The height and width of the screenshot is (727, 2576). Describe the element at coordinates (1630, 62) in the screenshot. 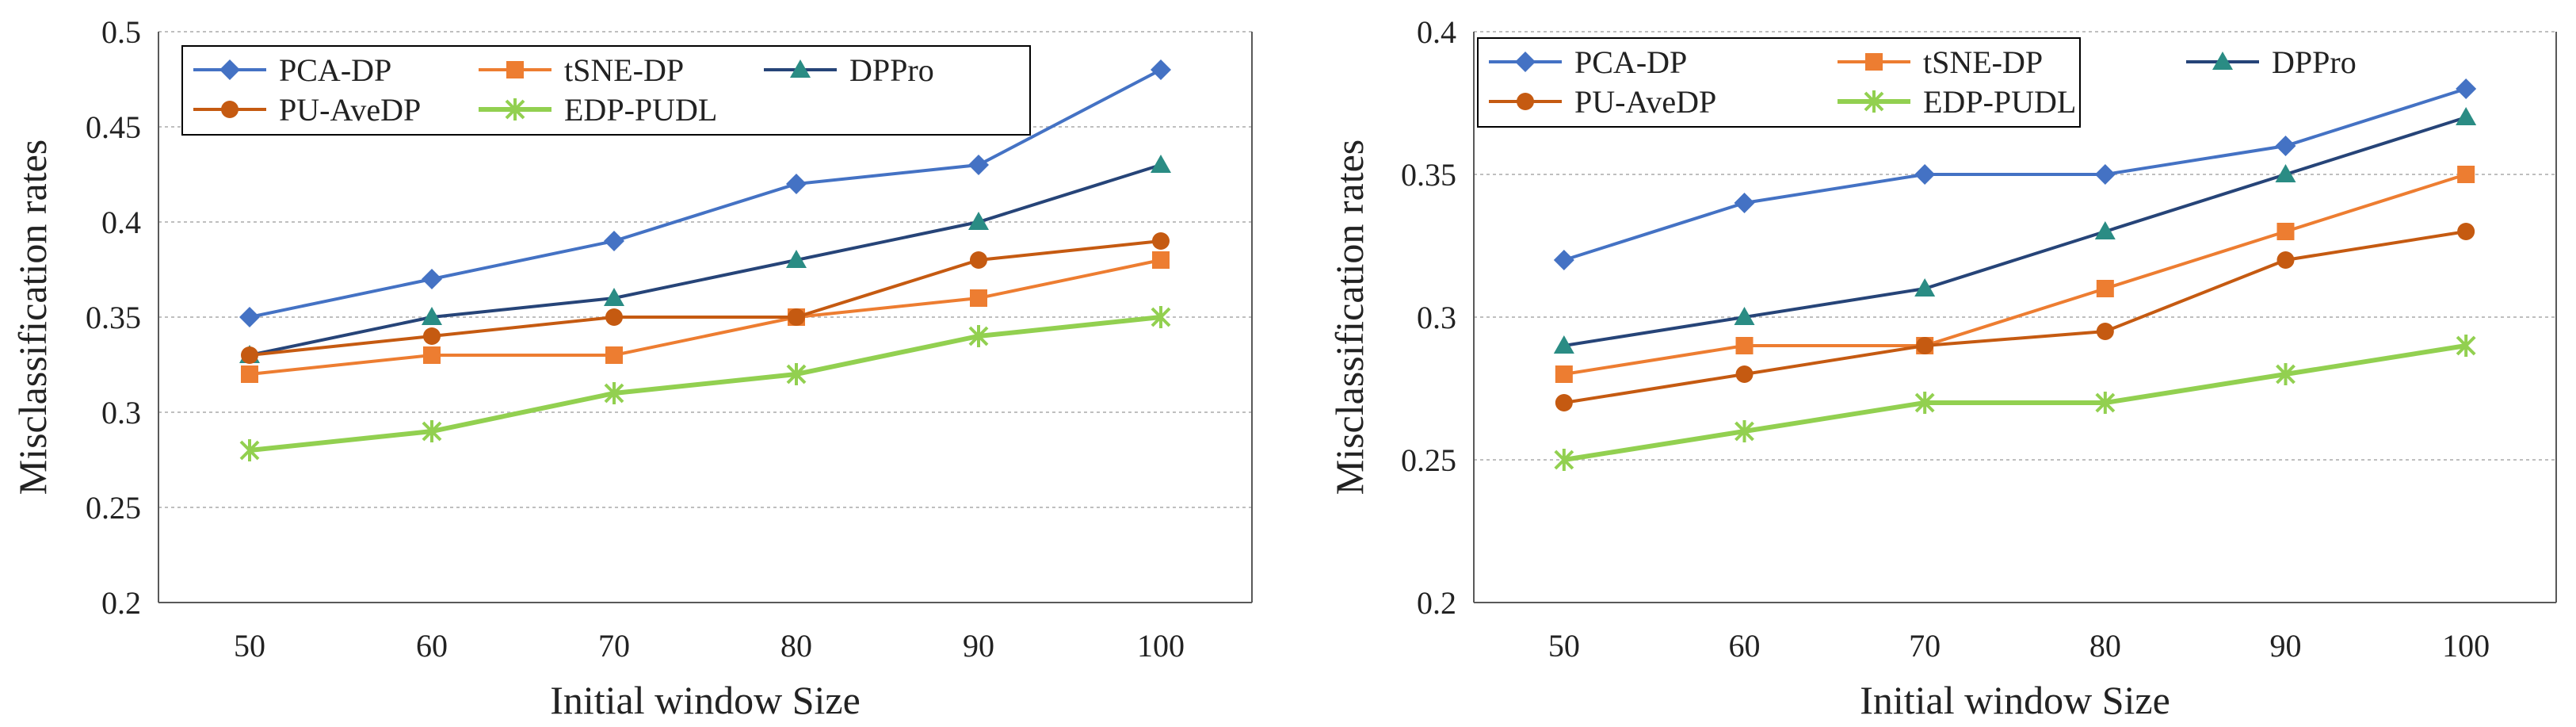

I see `legend-label: PCA-DP` at that location.